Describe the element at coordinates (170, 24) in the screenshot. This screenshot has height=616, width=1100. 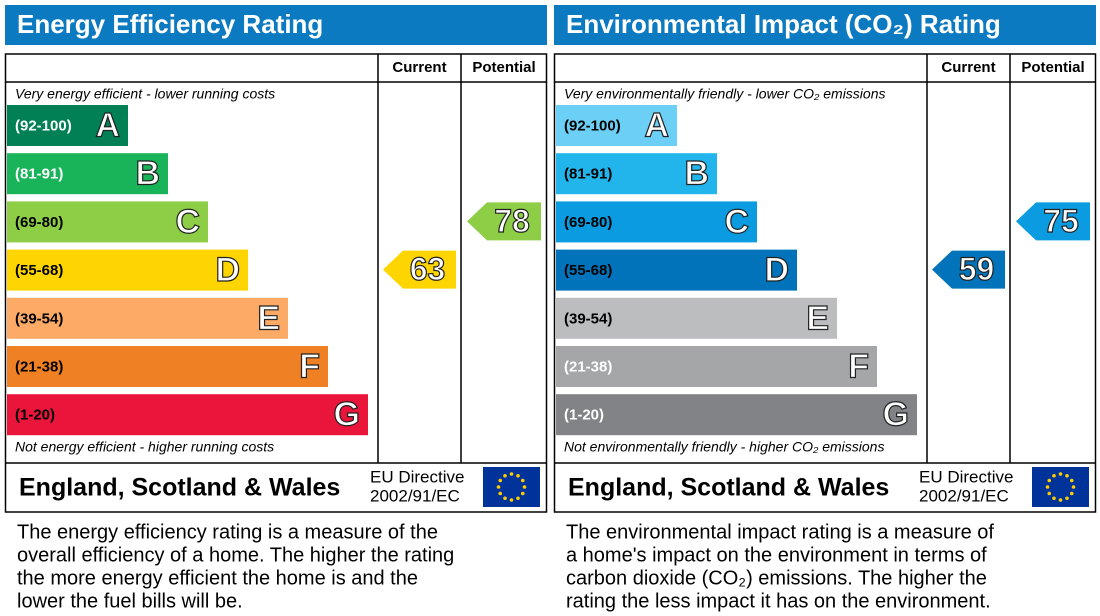
I see `panel-title: Energy Efficiency Rating` at that location.